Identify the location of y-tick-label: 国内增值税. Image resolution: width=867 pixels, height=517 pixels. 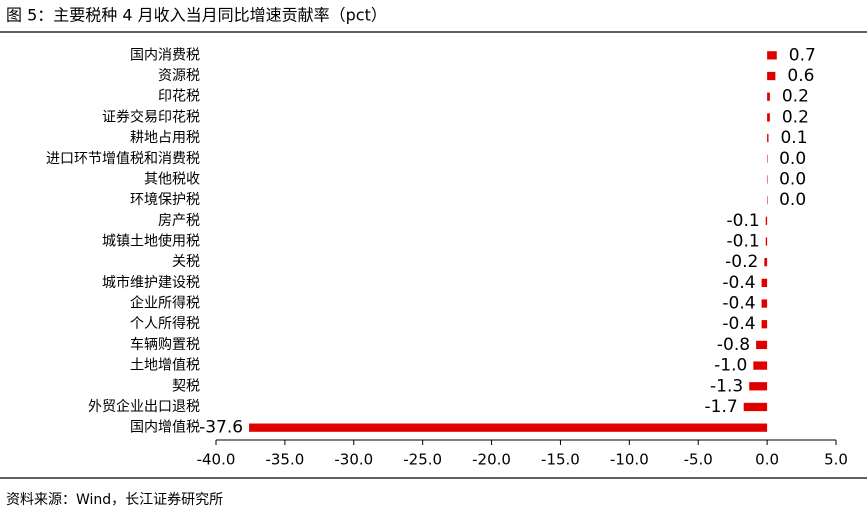
(165, 428).